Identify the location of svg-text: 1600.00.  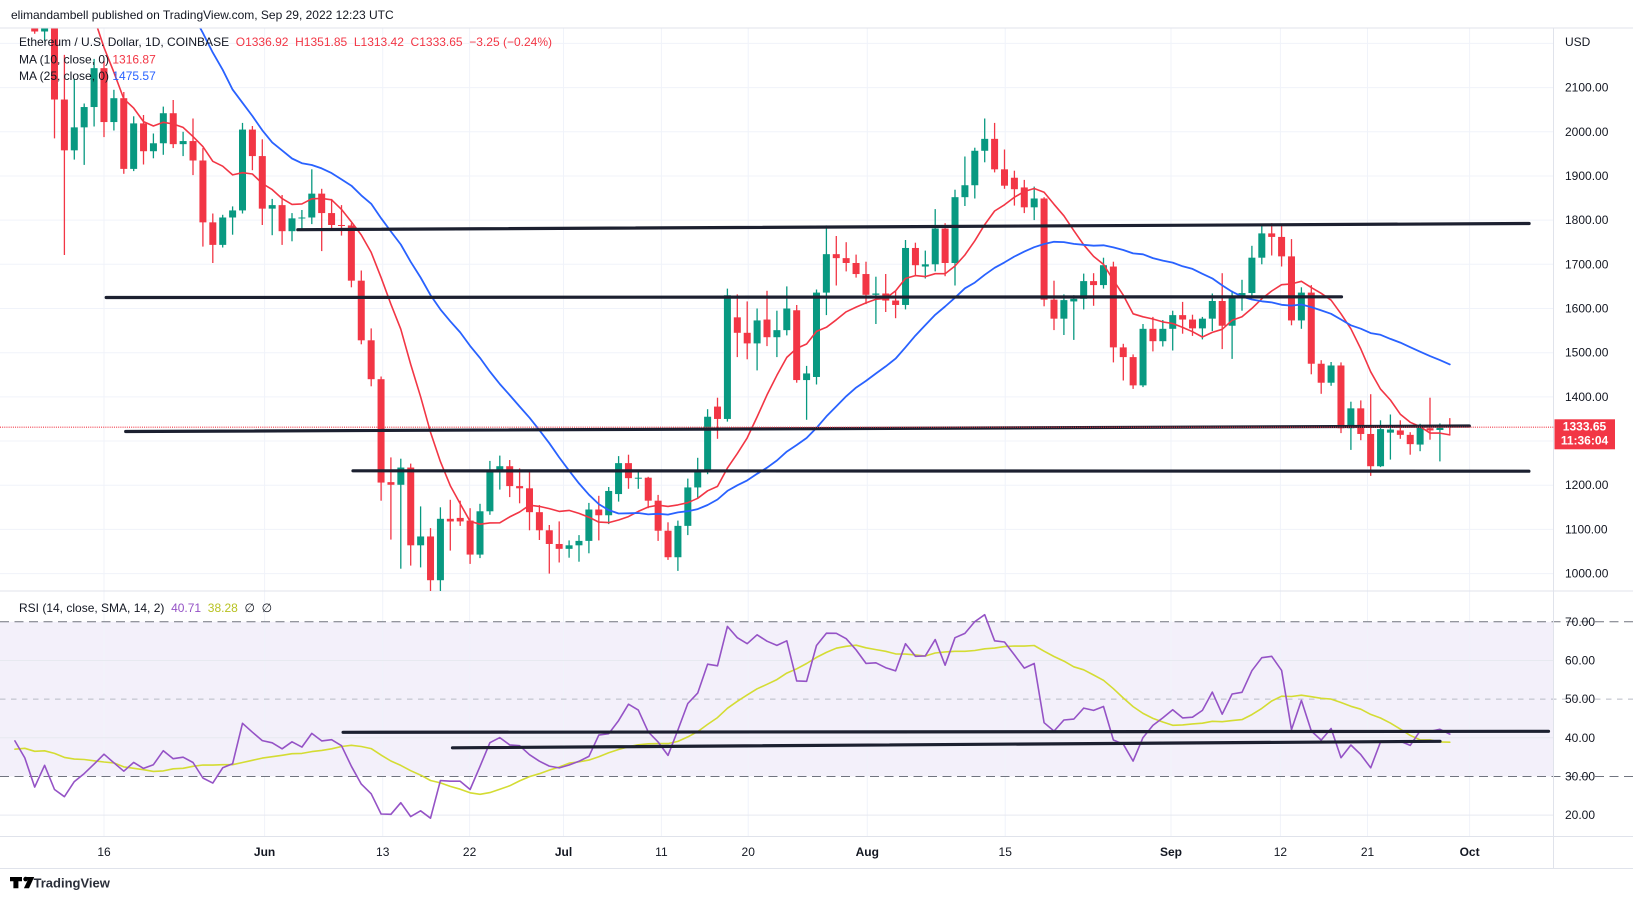
(1587, 309).